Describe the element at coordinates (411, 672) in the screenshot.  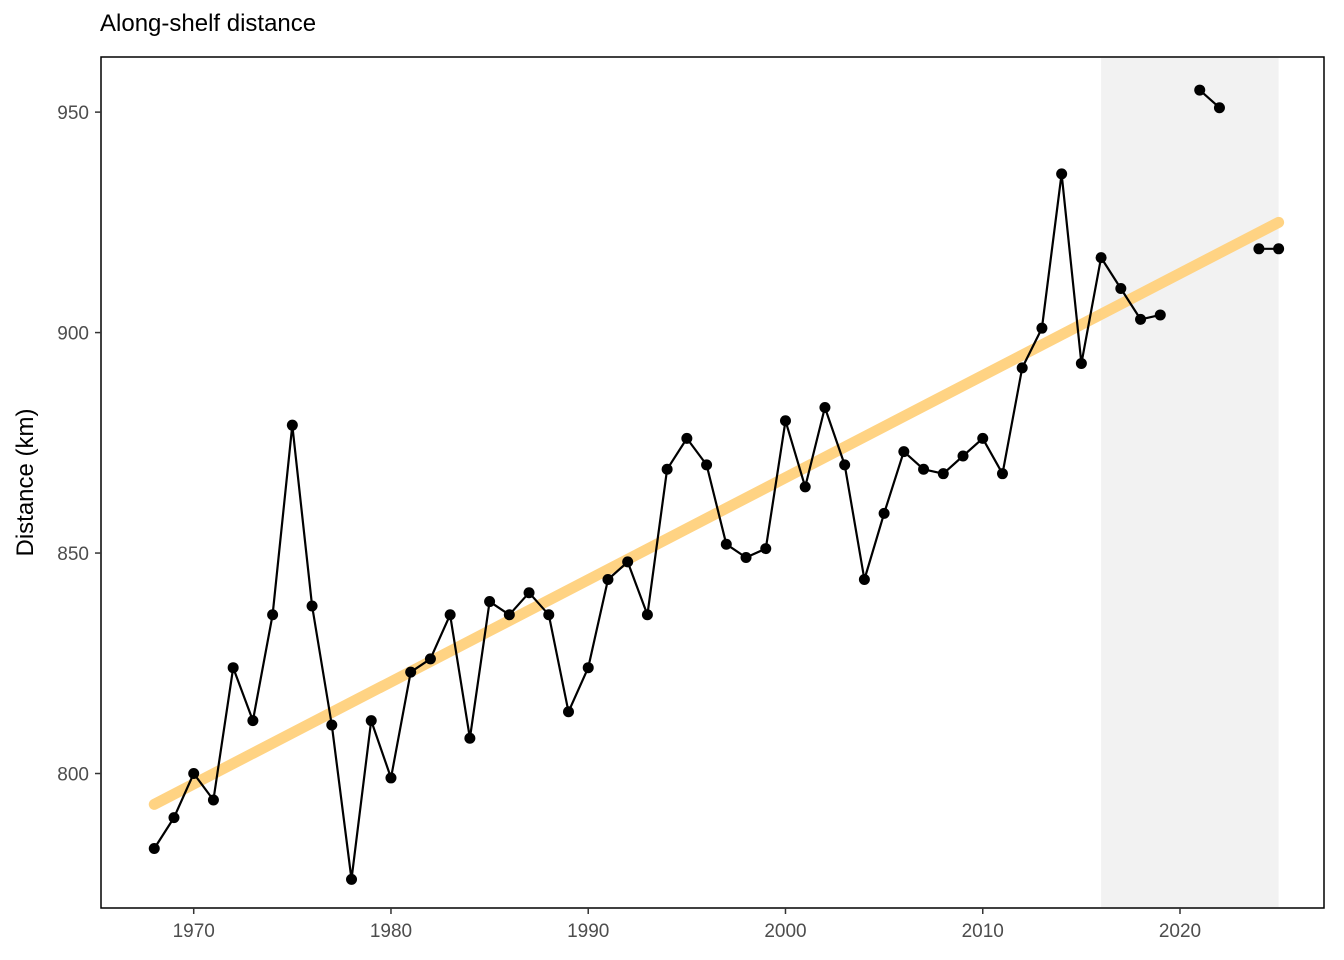
I see `data-point-1981` at that location.